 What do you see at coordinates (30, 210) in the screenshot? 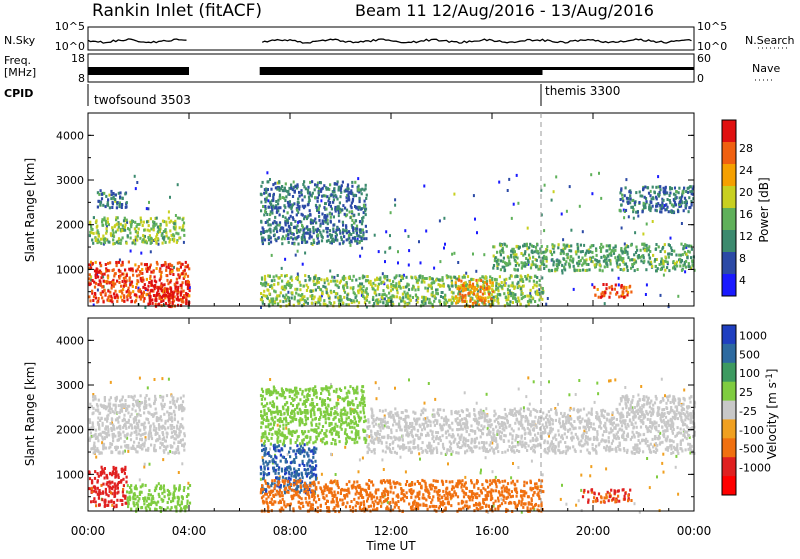
I see `power-ylabel: Slant Range [km]` at bounding box center [30, 210].